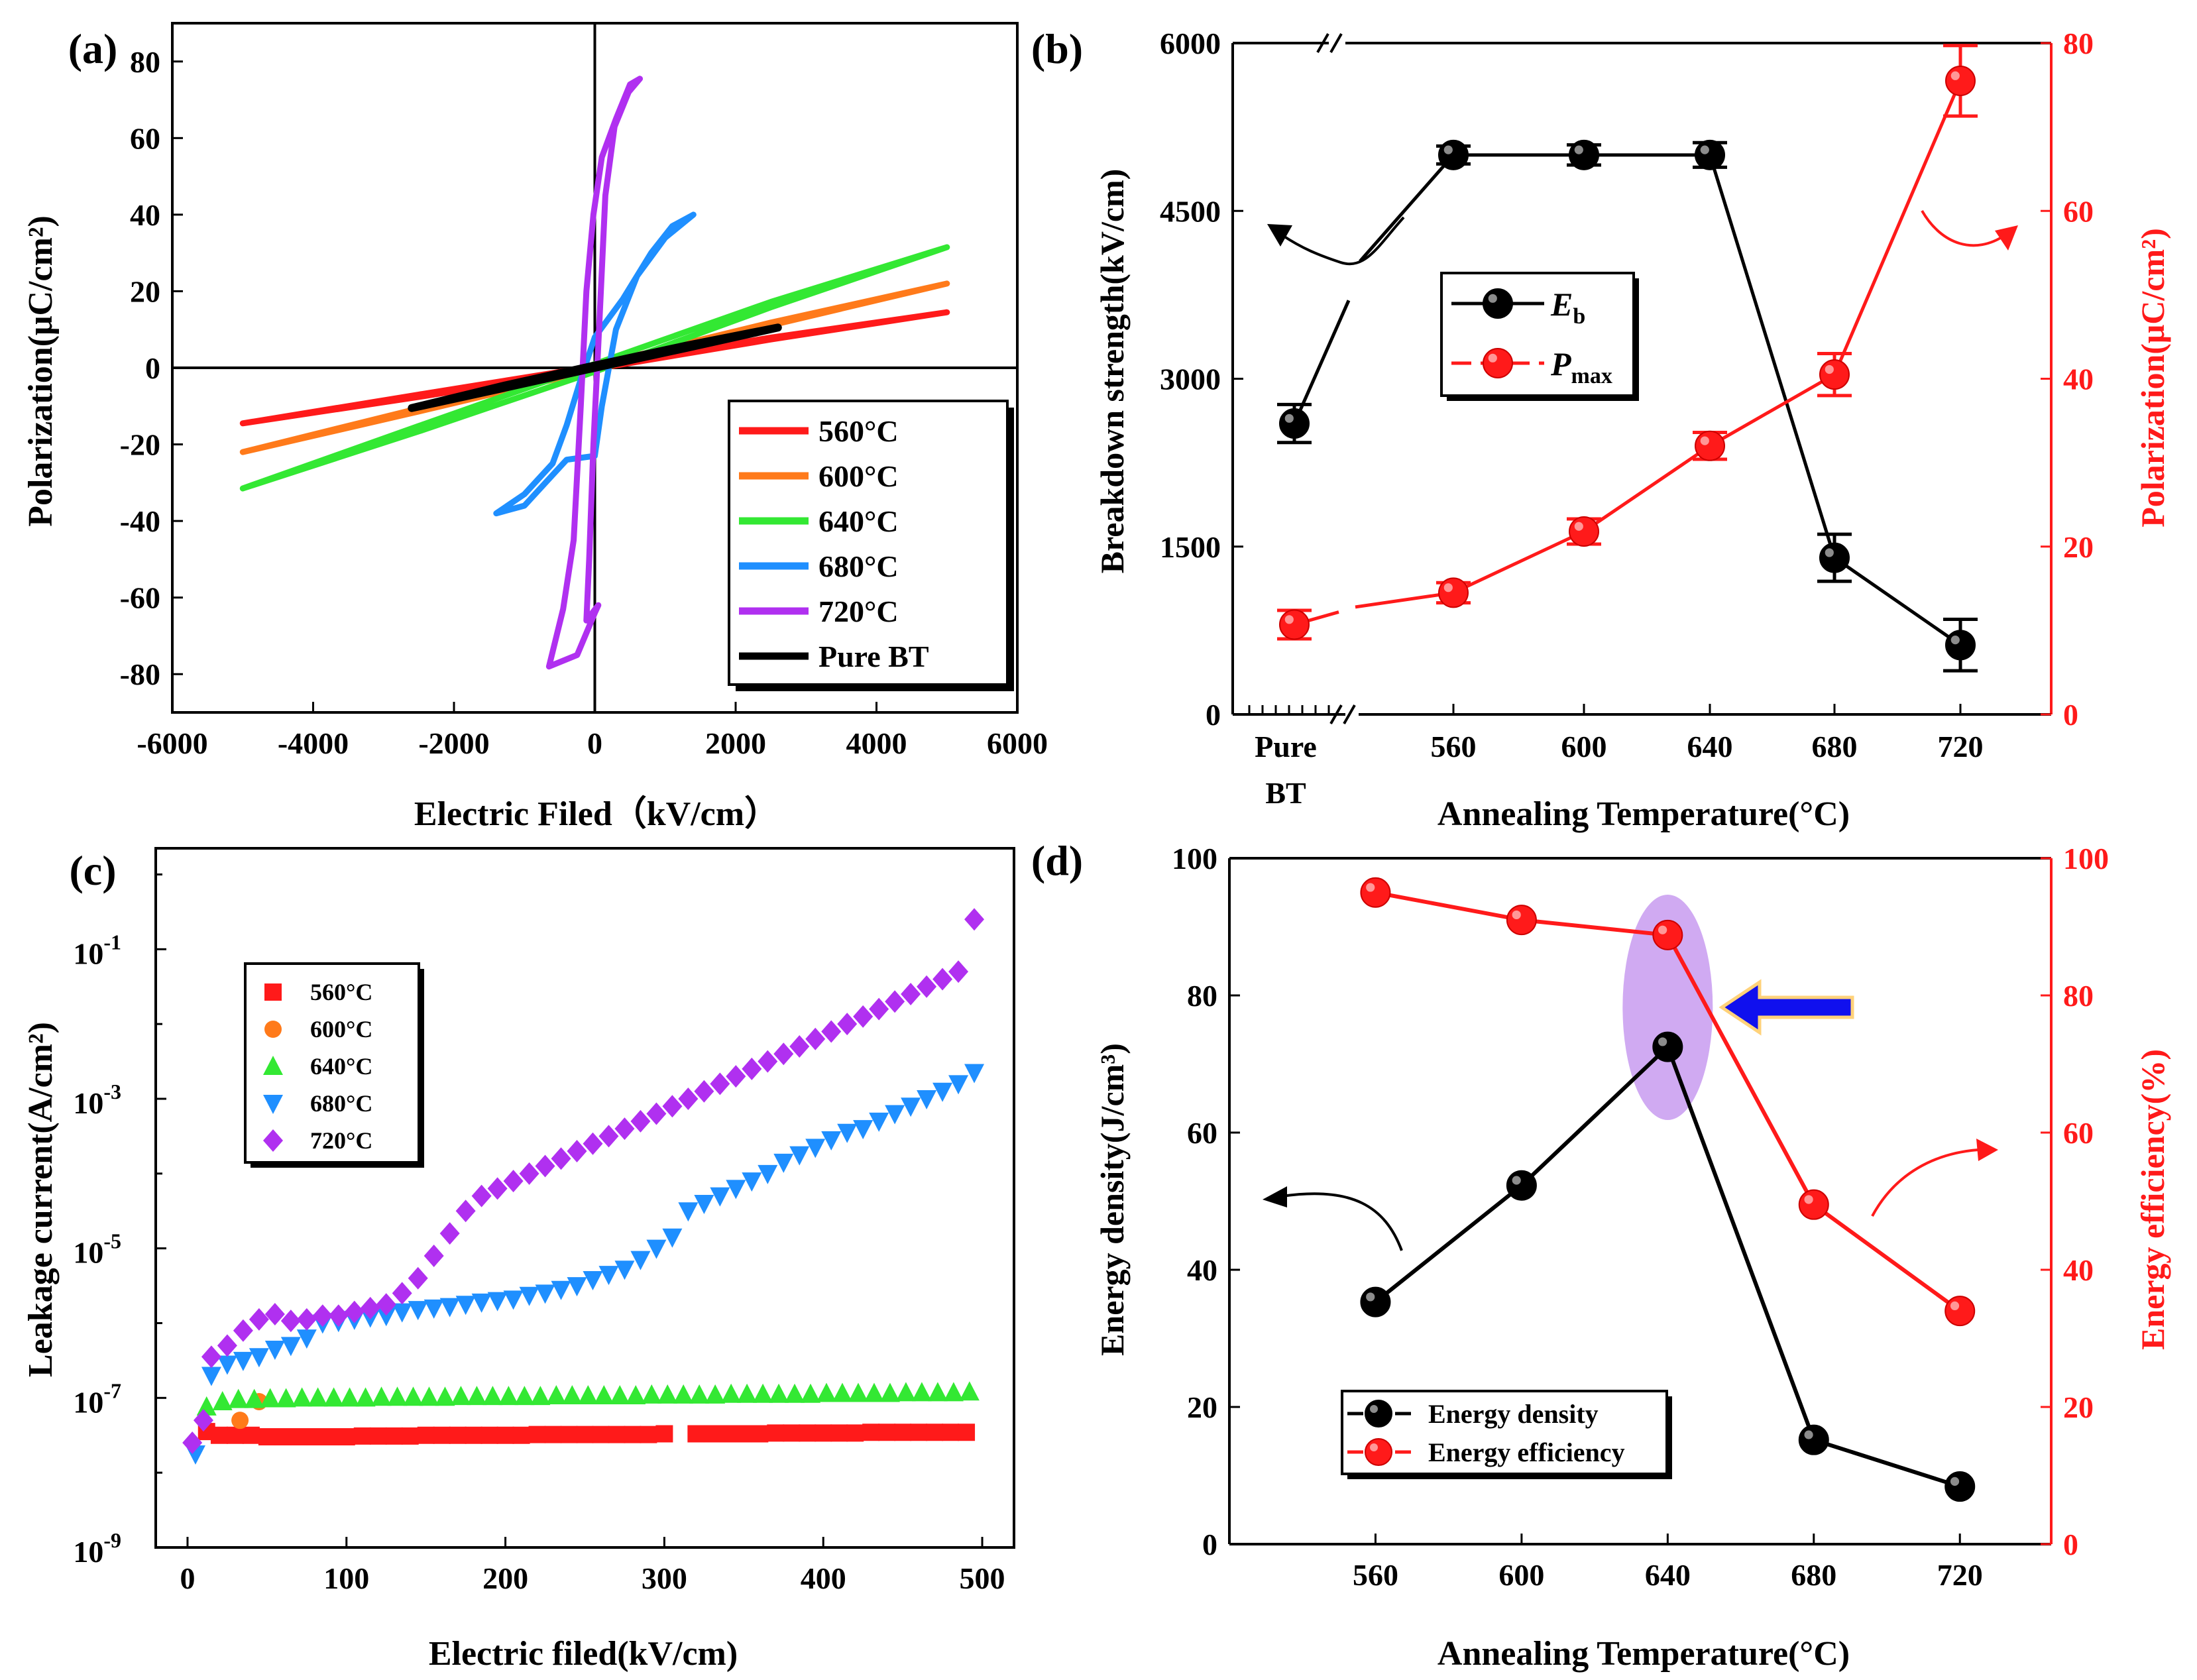 The image size is (2197, 1680). I want to click on legend-label: 640°C, so click(341, 1066).